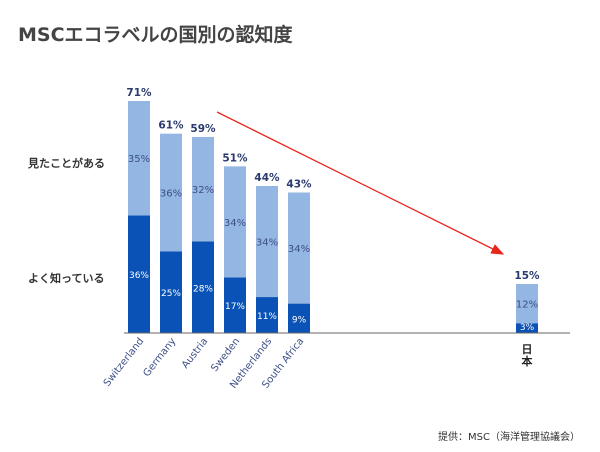  Describe the element at coordinates (66, 278) in the screenshot. I see `legend-label-know: よく知っている` at that location.